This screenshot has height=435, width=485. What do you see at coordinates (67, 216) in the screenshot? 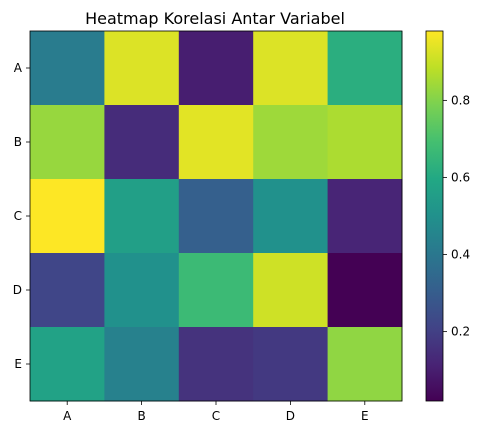
I see `heatmap-cell-C-A` at bounding box center [67, 216].